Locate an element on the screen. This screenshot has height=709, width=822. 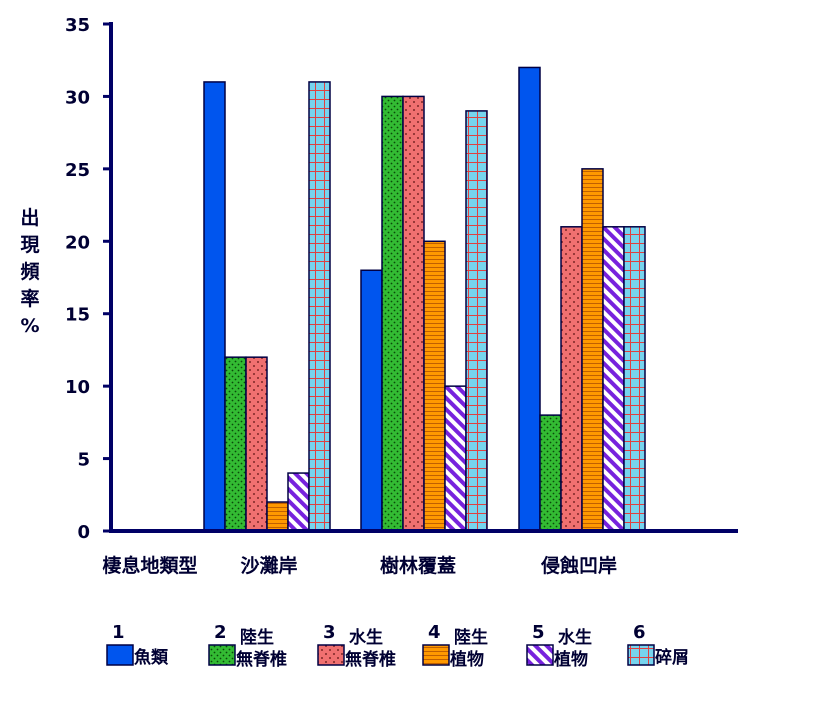
x-tick-label: 侵蝕凹岸 is located at coordinates (578, 565).